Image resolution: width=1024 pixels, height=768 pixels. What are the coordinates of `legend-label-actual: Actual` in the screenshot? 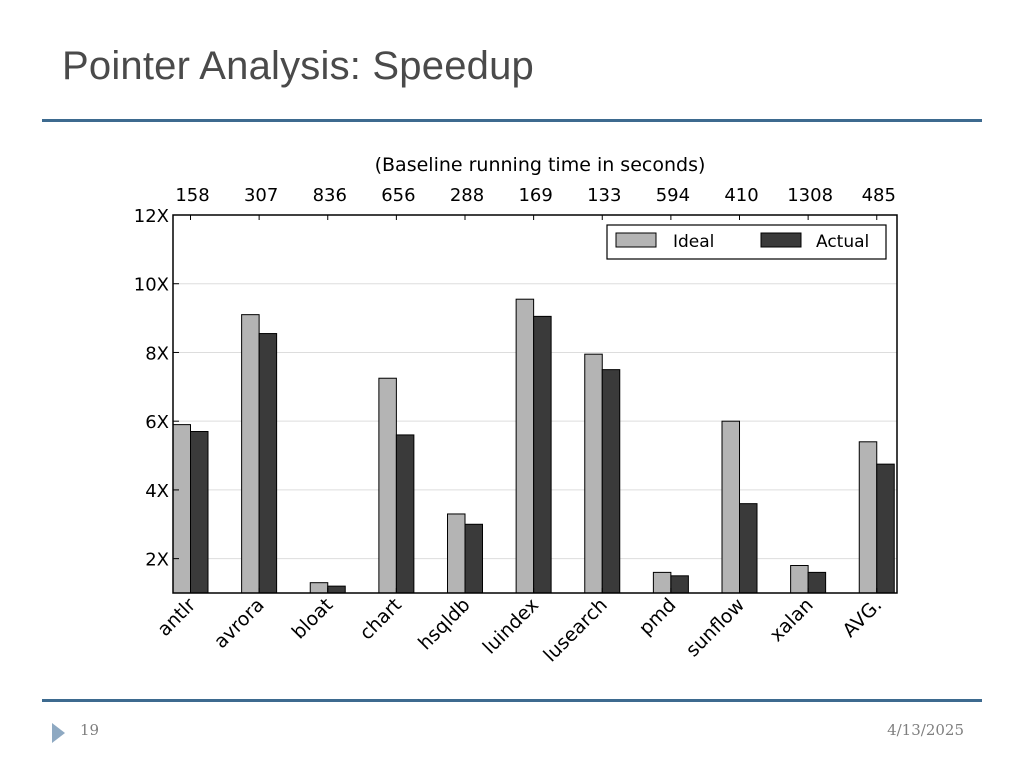 It's located at (842, 242).